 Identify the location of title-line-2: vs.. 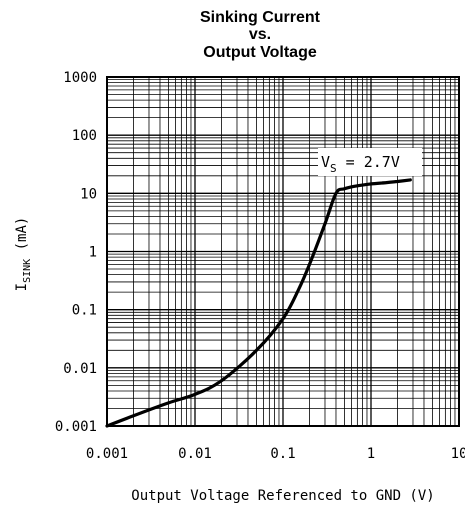
(260, 34).